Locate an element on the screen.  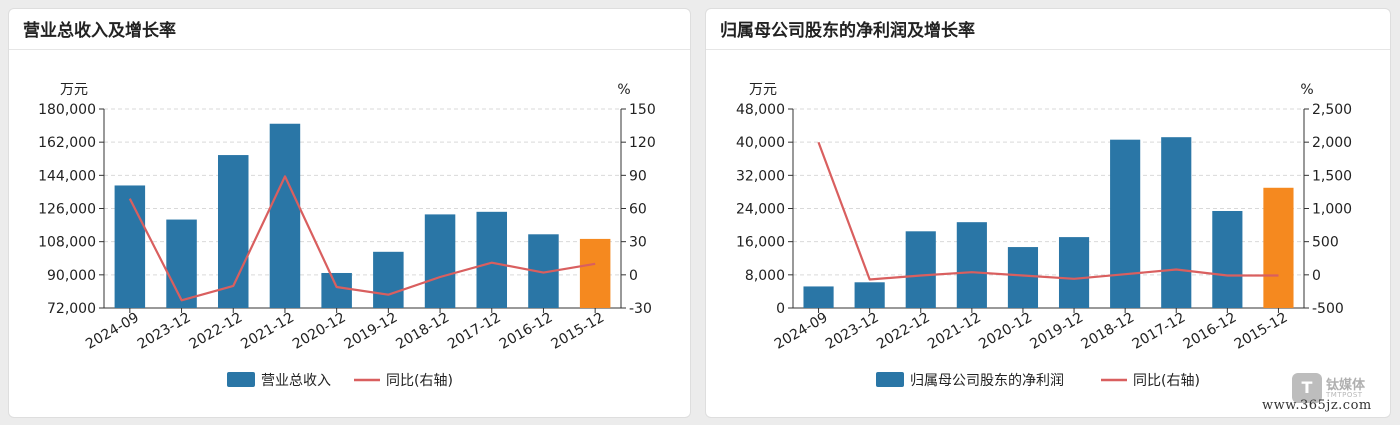
right-axis-tick-label: 1,000 is located at coordinates (1332, 210).